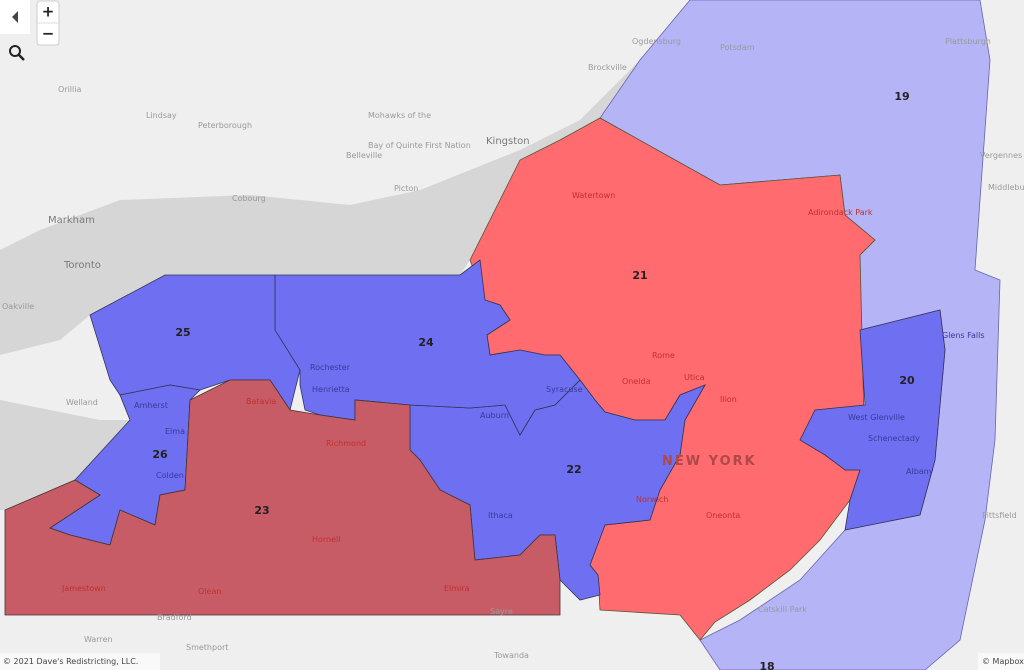 The height and width of the screenshot is (670, 1024). What do you see at coordinates (766, 665) in the screenshot?
I see `district-label: 18` at bounding box center [766, 665].